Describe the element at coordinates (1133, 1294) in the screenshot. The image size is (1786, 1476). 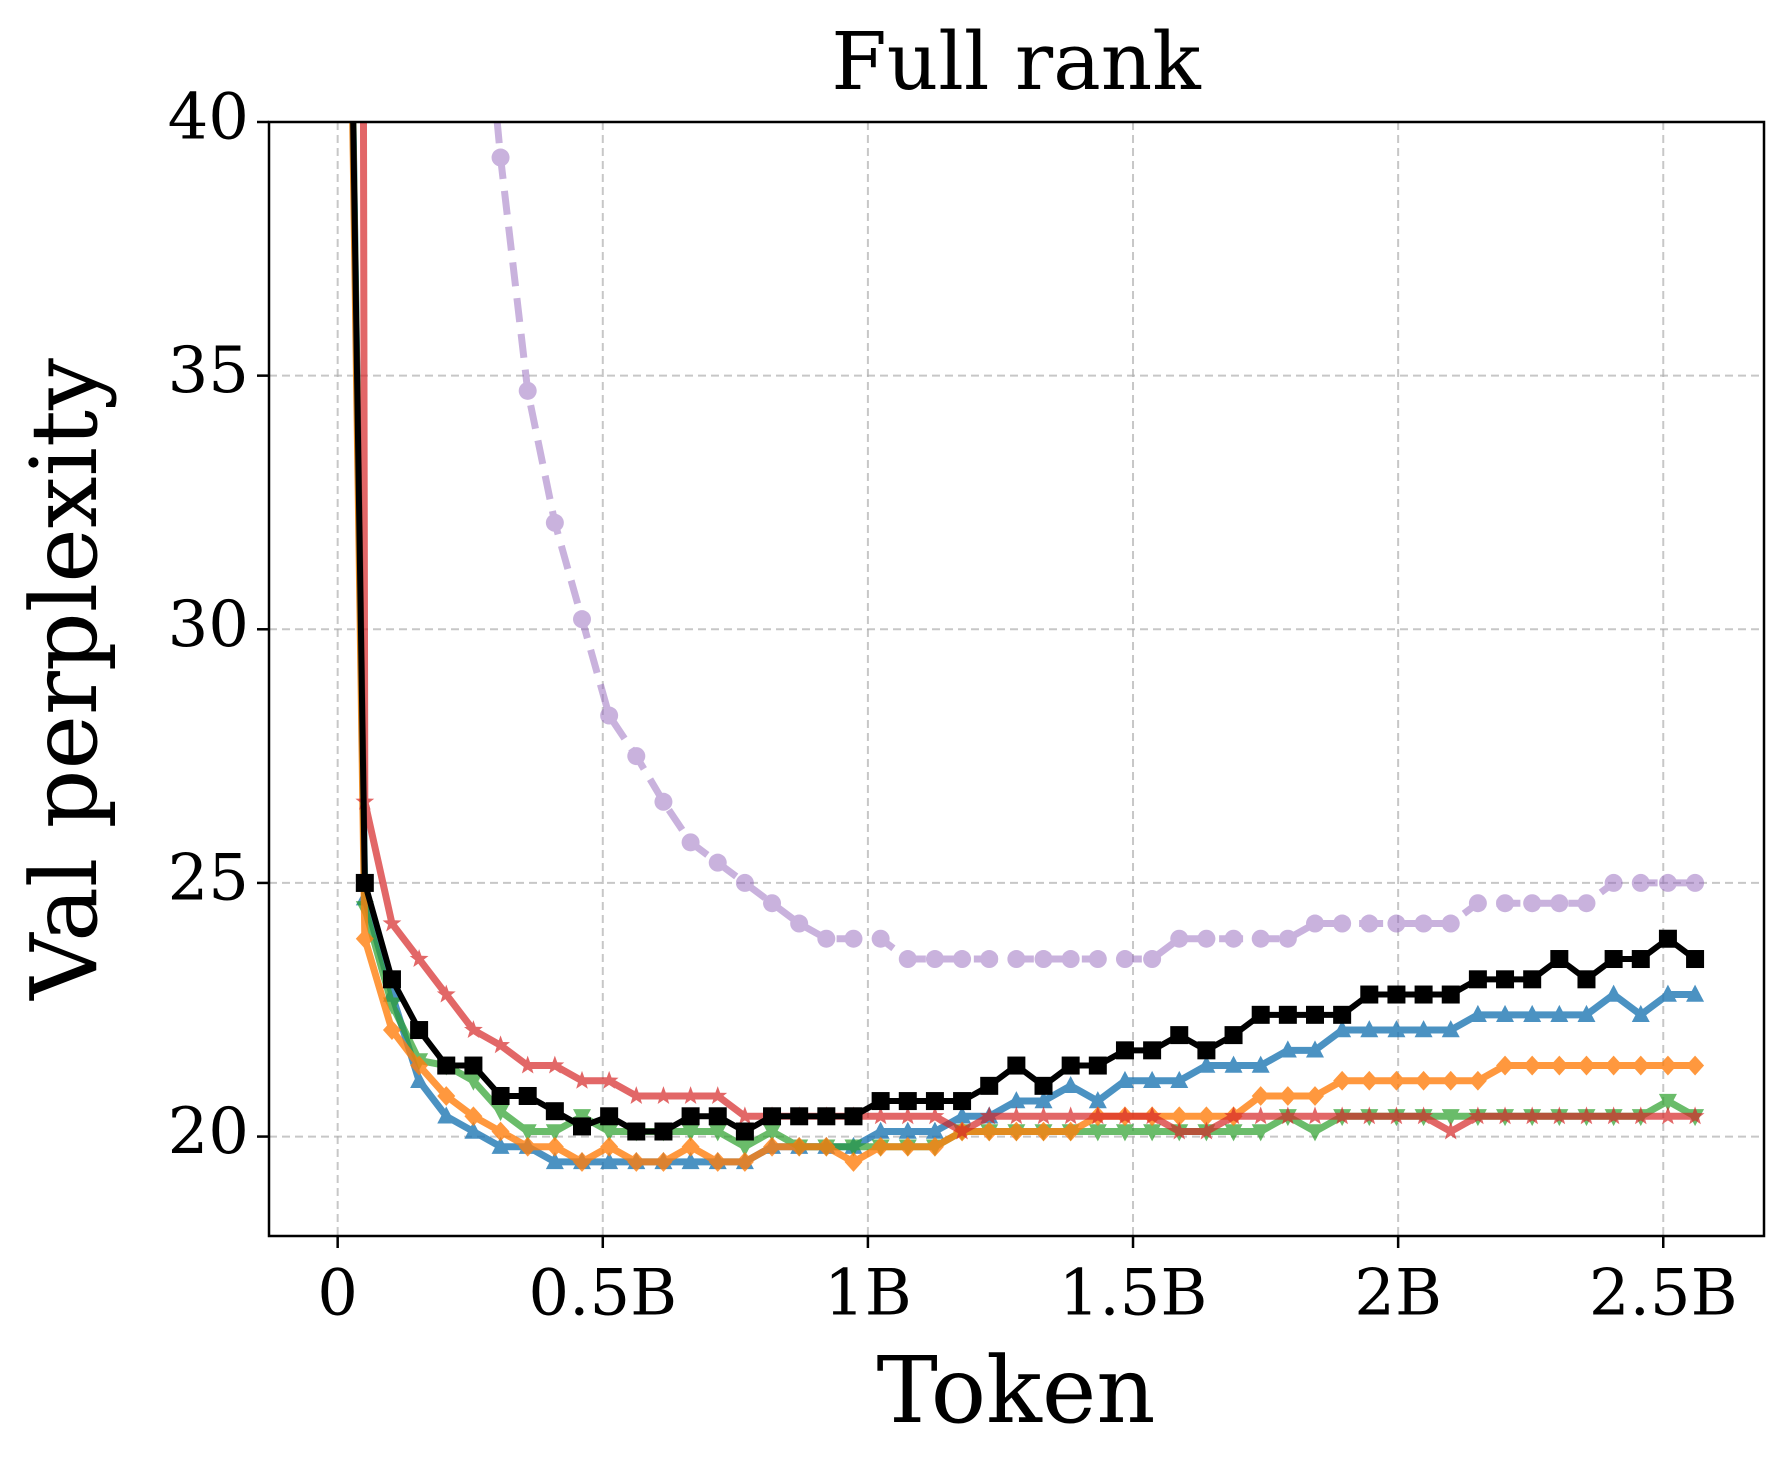
I see `x-tick-label: 1.5B` at that location.